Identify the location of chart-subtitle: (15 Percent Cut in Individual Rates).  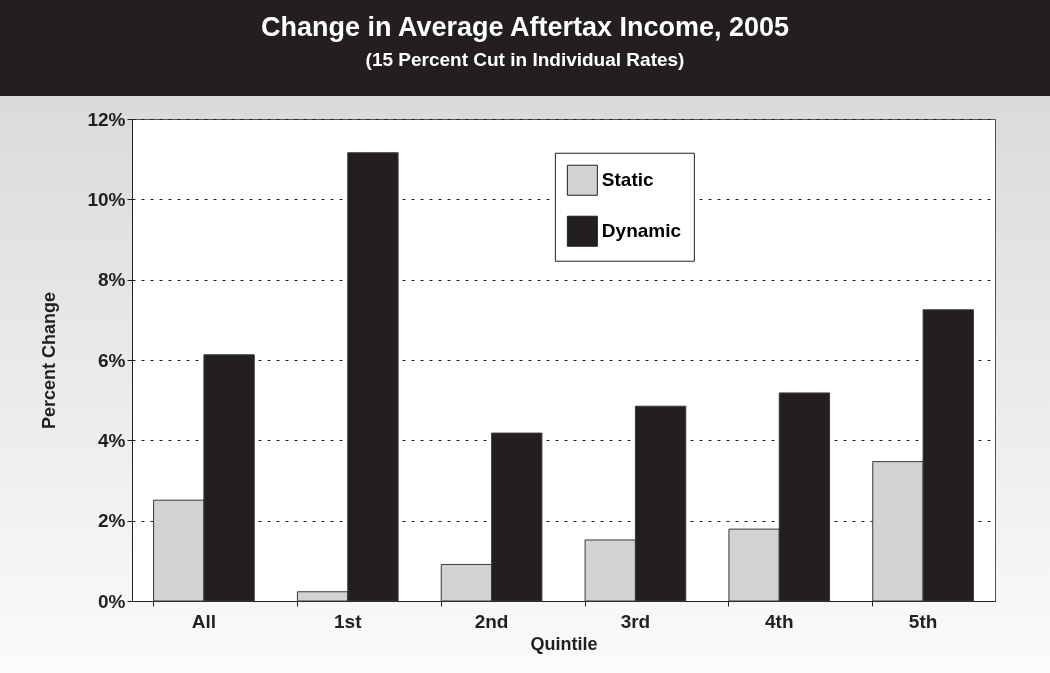
(525, 60).